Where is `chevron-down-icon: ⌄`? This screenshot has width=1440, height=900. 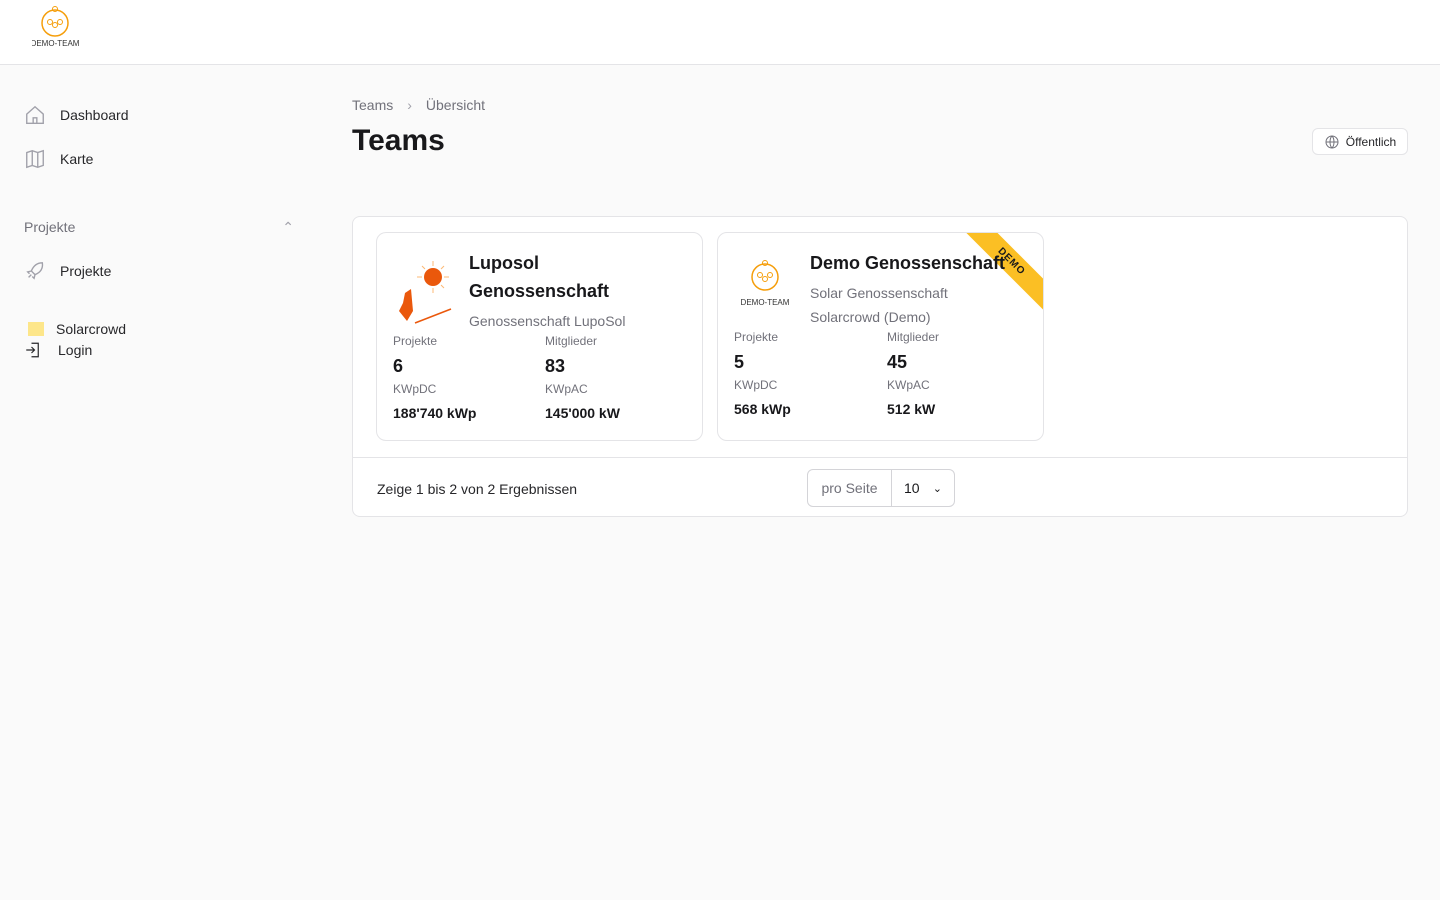 chevron-down-icon: ⌄ is located at coordinates (937, 488).